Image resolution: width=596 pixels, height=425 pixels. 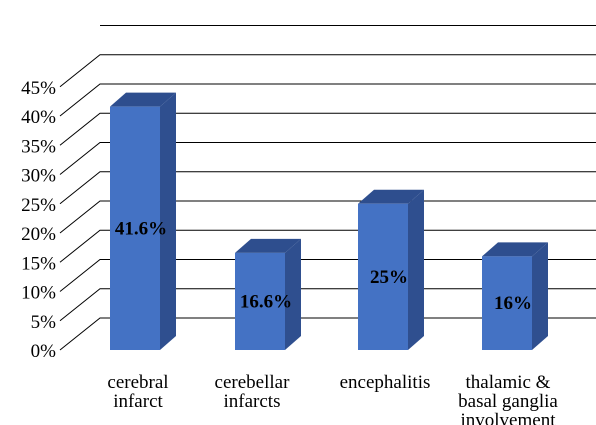 I want to click on category-label-line: involvement, so click(x=509, y=417).